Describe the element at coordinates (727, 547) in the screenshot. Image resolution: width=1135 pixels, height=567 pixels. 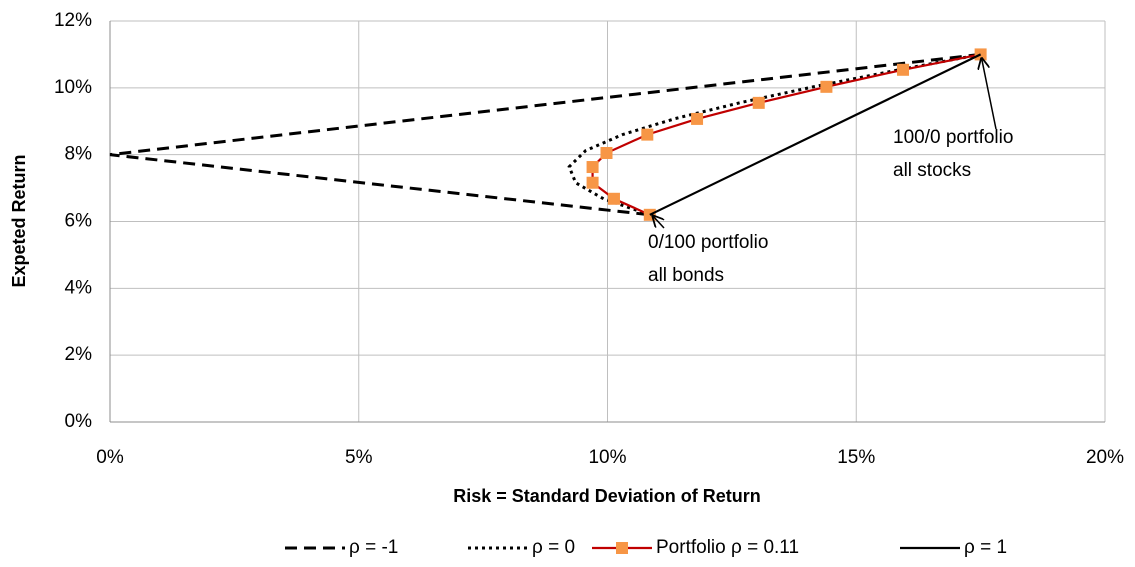
I see `legend-label: Portfolio ρ = 0.11` at that location.